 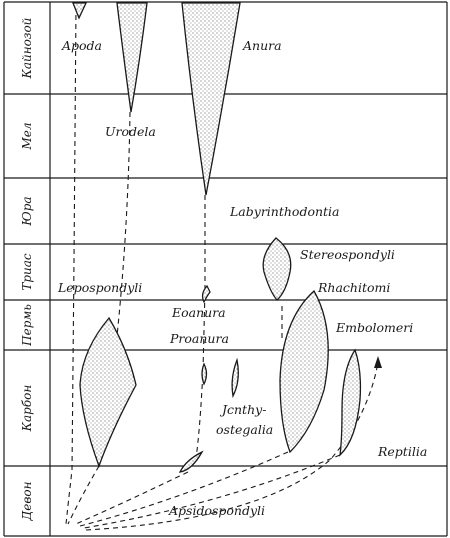 I want to click on reptilia-arrow-icon, so click(x=378, y=362).